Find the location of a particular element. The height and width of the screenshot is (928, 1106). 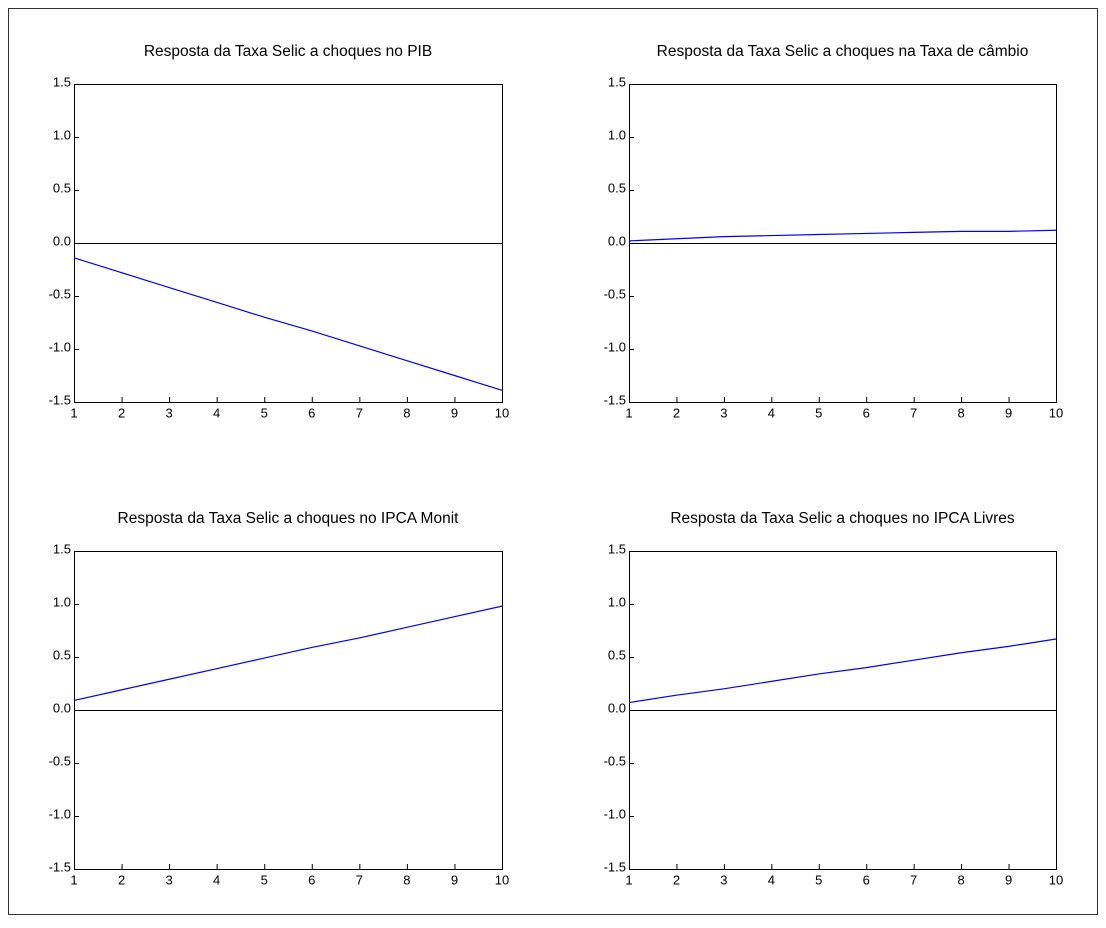

chart-title: Resposta da Taxa Selic a choques no PIB is located at coordinates (288, 51).